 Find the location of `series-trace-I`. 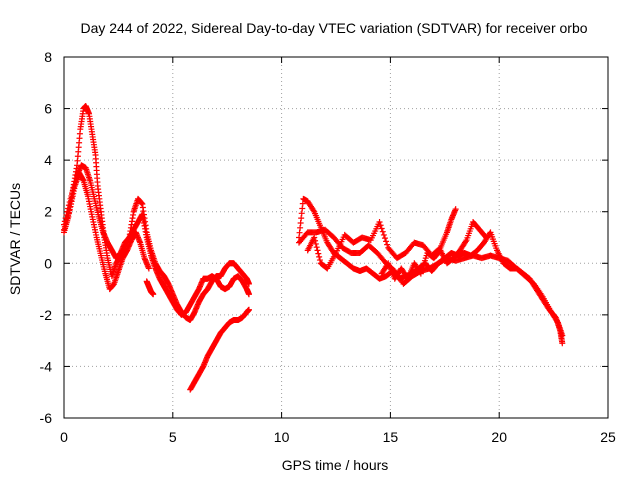

series-trace-I is located at coordinates (434, 250).